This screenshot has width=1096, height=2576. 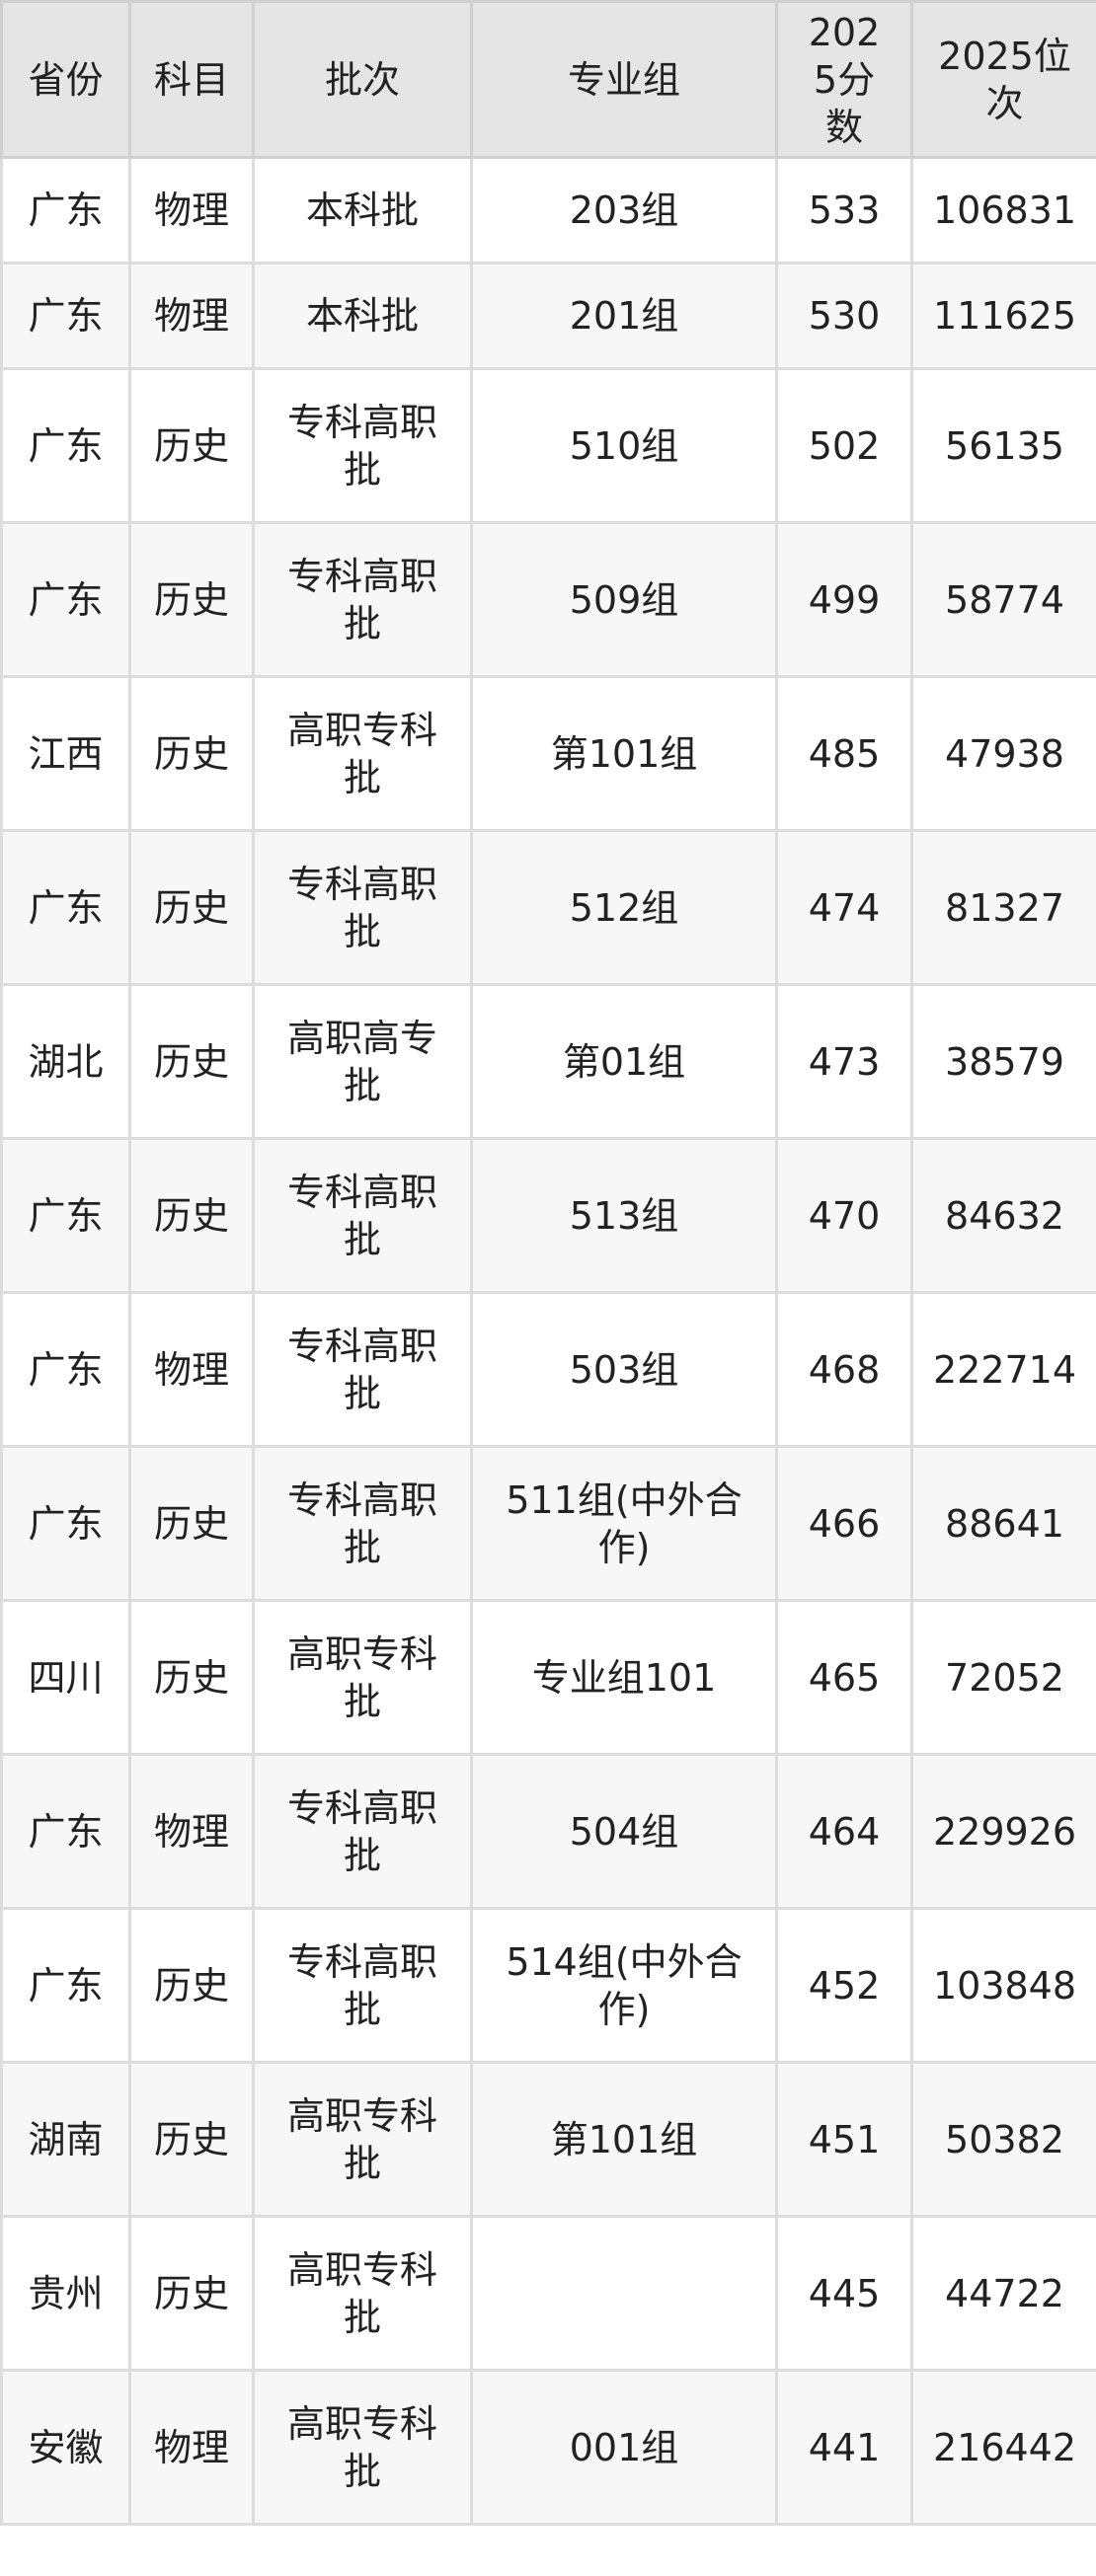 I want to click on cell-rank-2025: 216442, so click(x=1003, y=2447).